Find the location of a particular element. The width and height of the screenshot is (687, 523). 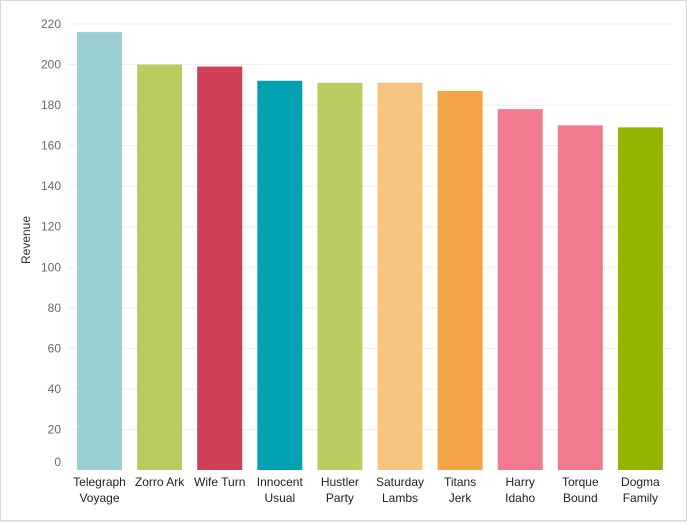

x-category-label: Titans Jerk is located at coordinates (460, 490).